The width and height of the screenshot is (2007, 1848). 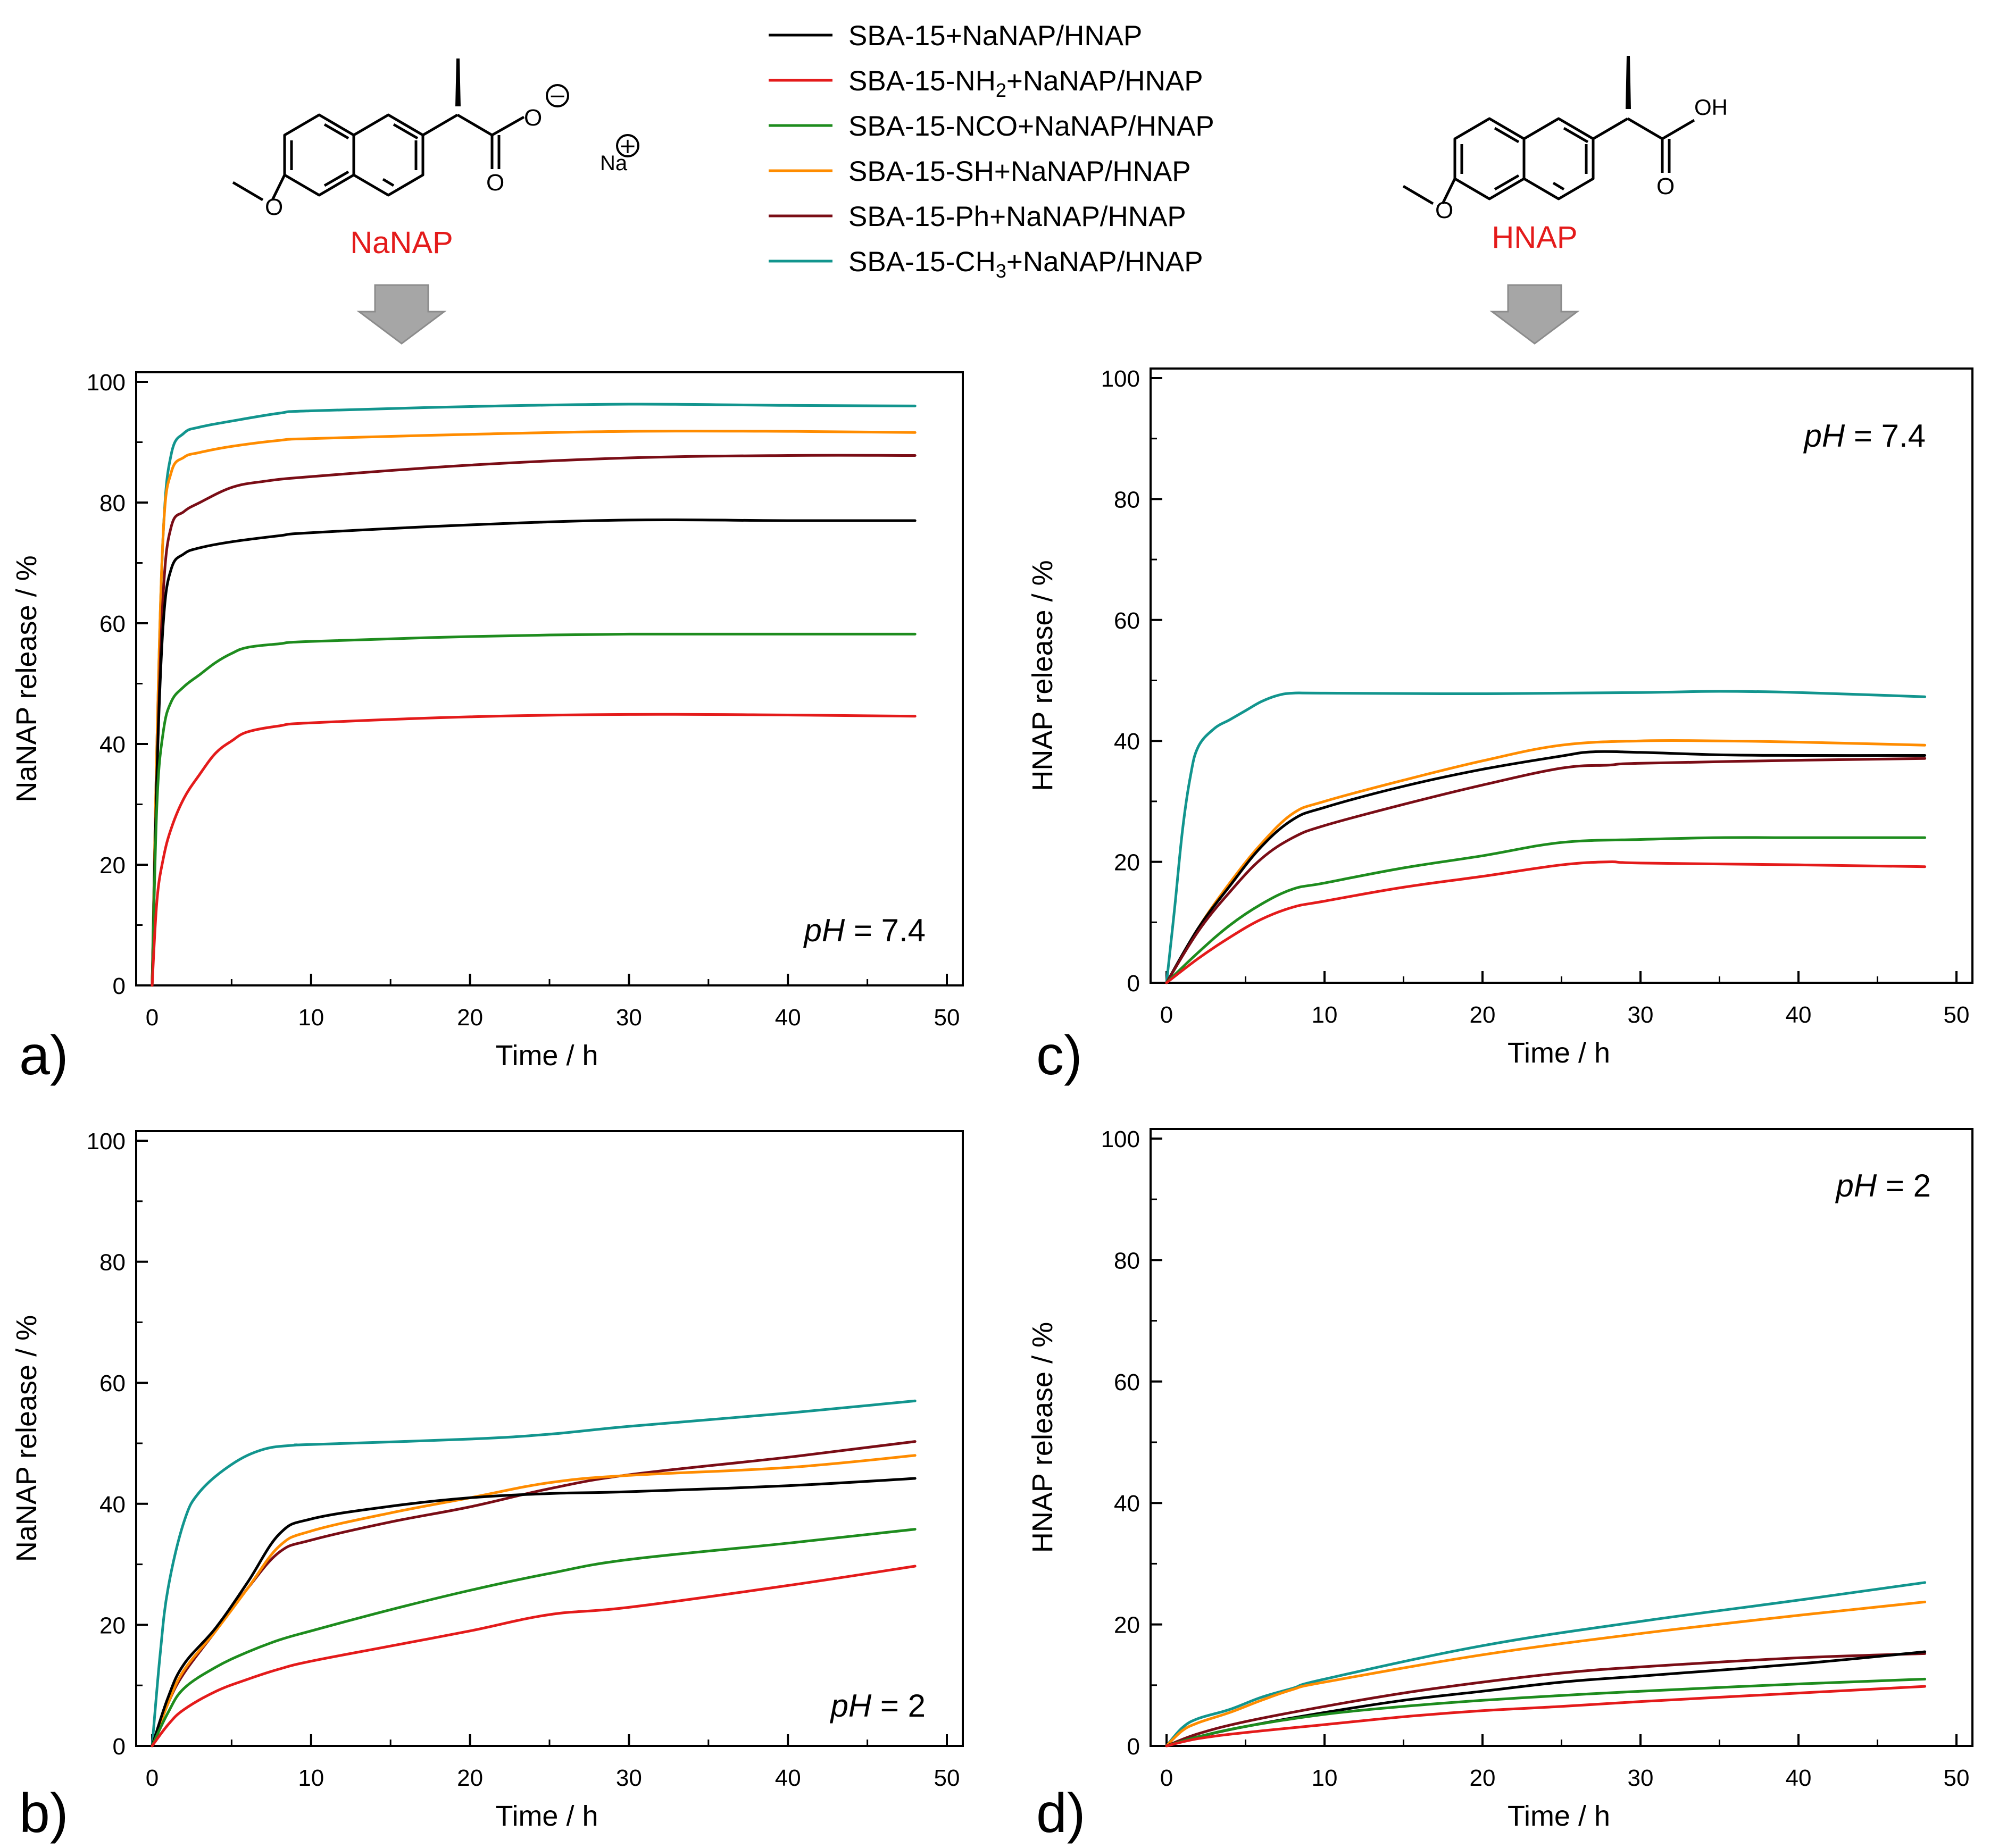 I want to click on nanap-plus: +, so click(x=628, y=146).